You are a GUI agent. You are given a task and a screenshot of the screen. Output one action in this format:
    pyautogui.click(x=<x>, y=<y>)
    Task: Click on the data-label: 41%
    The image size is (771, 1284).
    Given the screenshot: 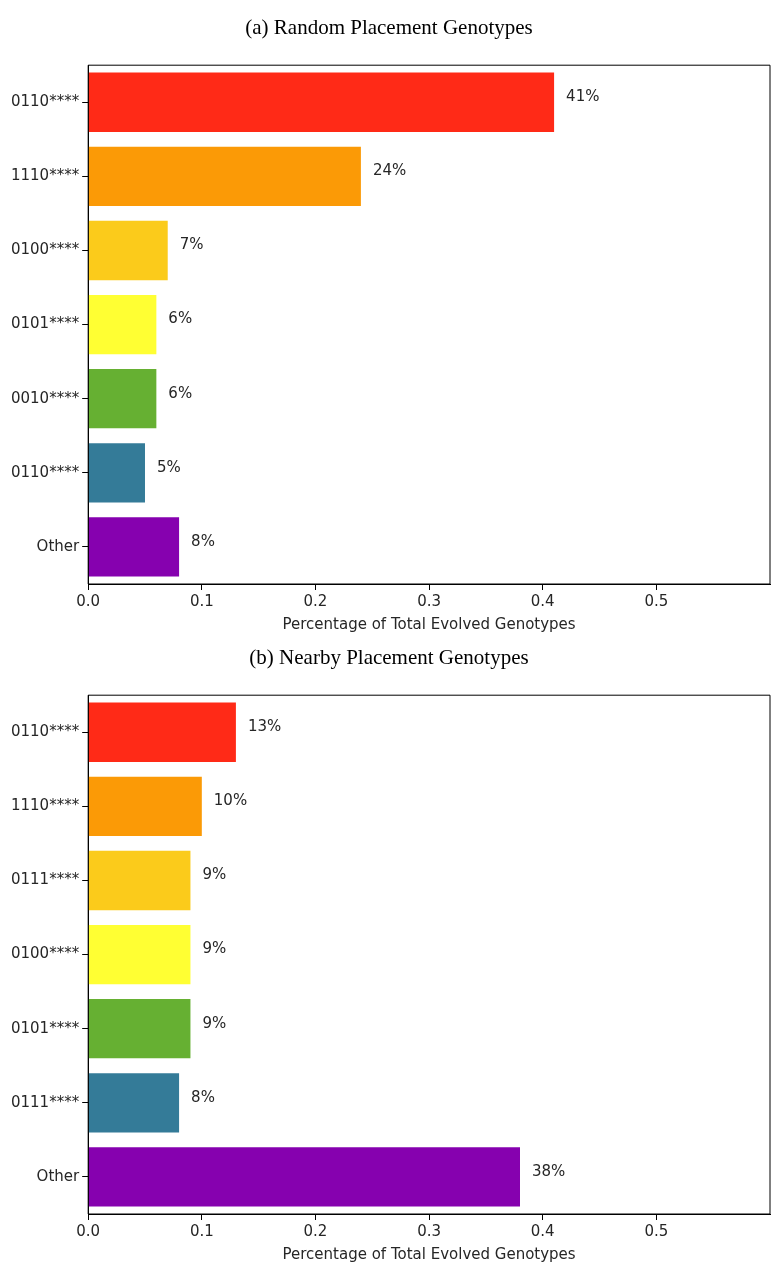 What is the action you would take?
    pyautogui.click(x=583, y=96)
    